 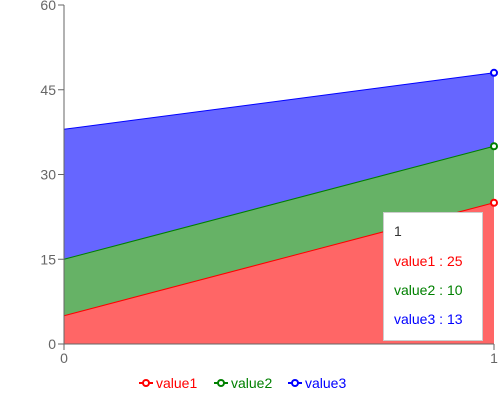 What do you see at coordinates (494, 72) in the screenshot?
I see `point-value3` at bounding box center [494, 72].